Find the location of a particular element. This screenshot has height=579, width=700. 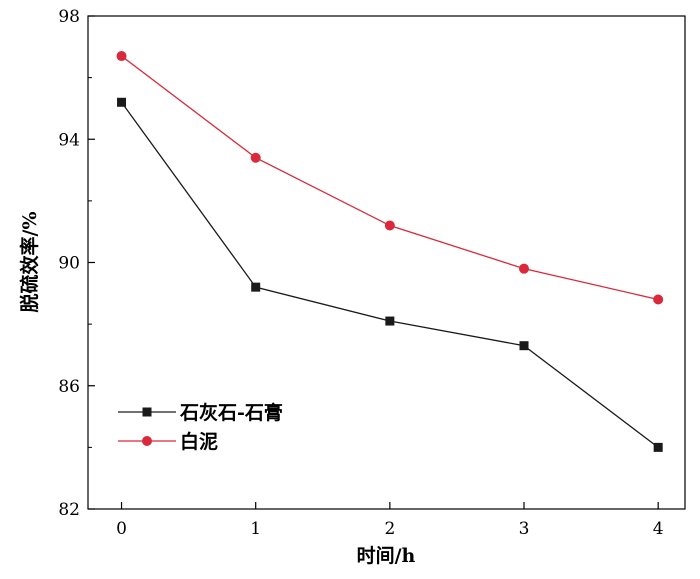

x-tick-label: 3 is located at coordinates (524, 529).